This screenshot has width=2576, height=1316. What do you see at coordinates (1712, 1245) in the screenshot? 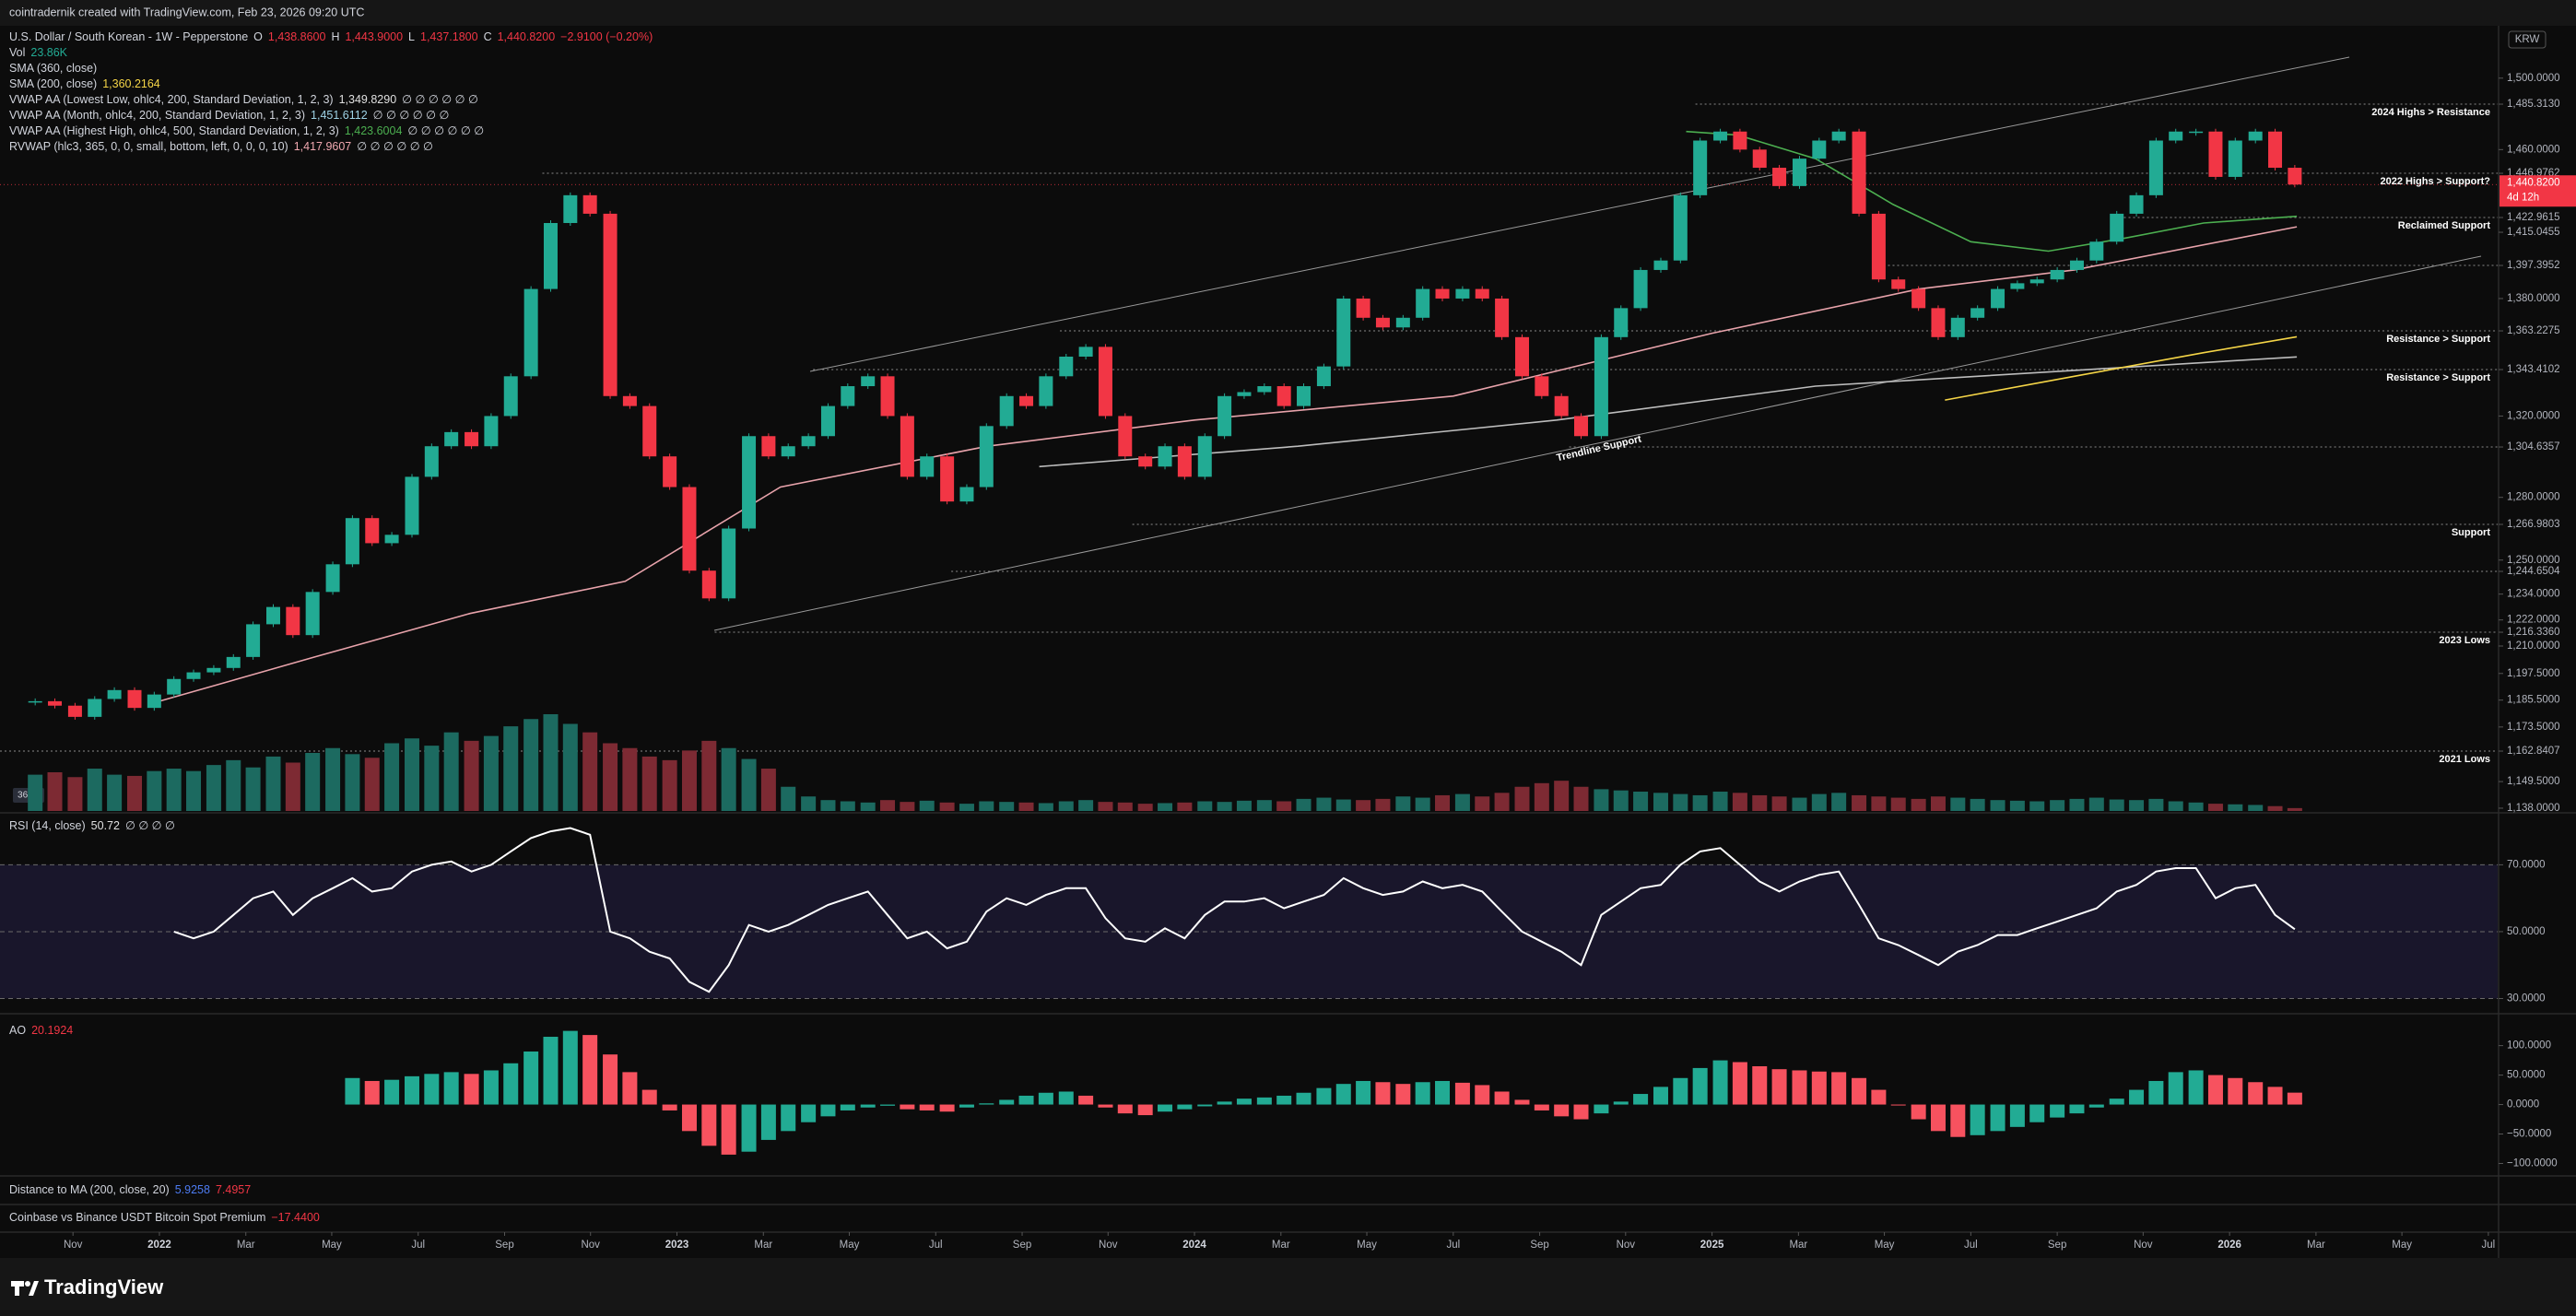
I see `x-tick-label: 2025` at bounding box center [1712, 1245].